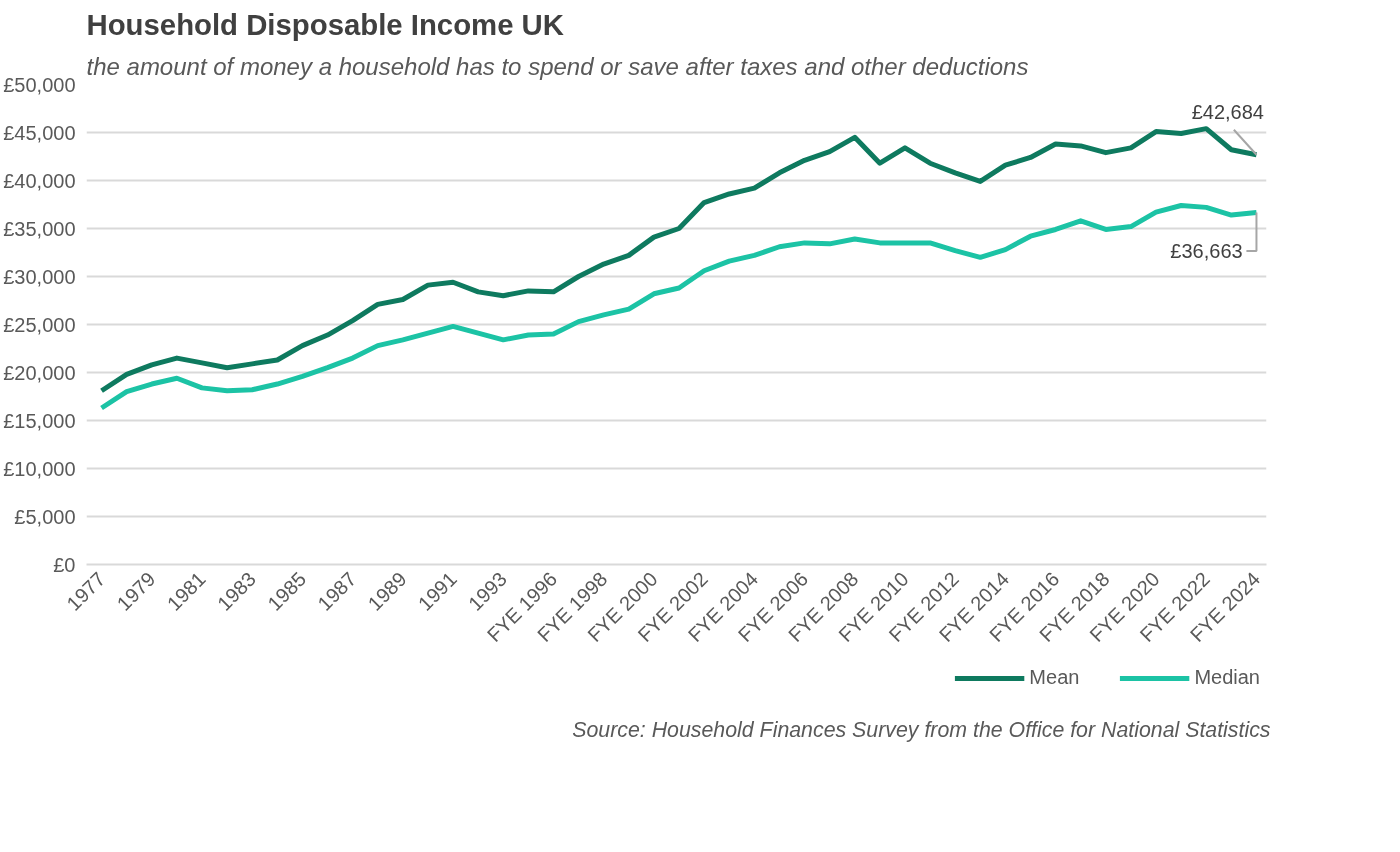  What do you see at coordinates (39, 324) in the screenshot?
I see `y-tick-label: £25,000` at bounding box center [39, 324].